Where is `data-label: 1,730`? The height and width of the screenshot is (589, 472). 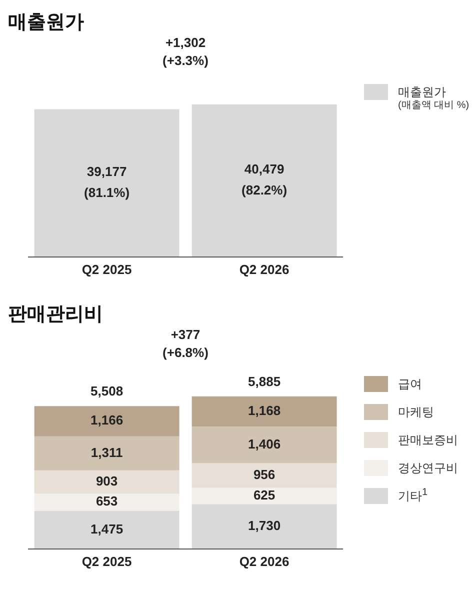
data-label: 1,730 is located at coordinates (264, 526).